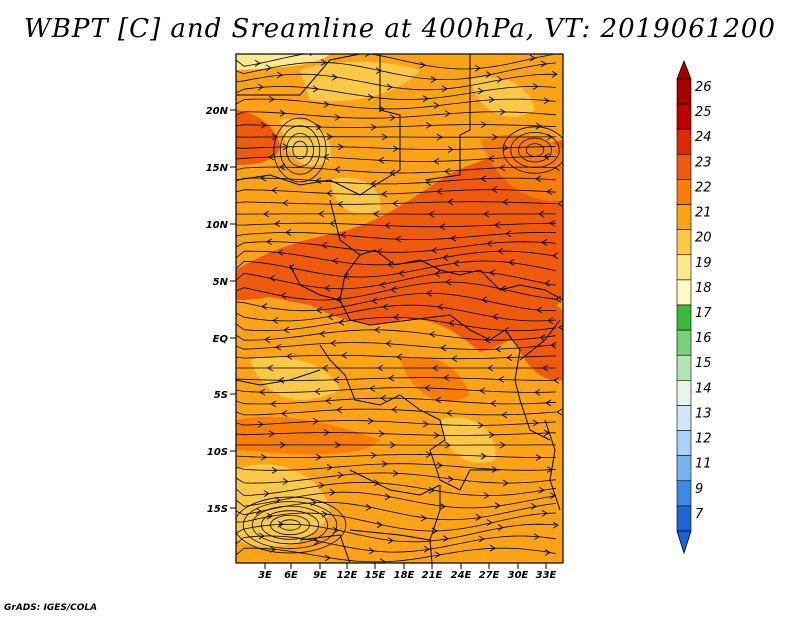  What do you see at coordinates (221, 339) in the screenshot?
I see `lat-tick-label: EQ` at bounding box center [221, 339].